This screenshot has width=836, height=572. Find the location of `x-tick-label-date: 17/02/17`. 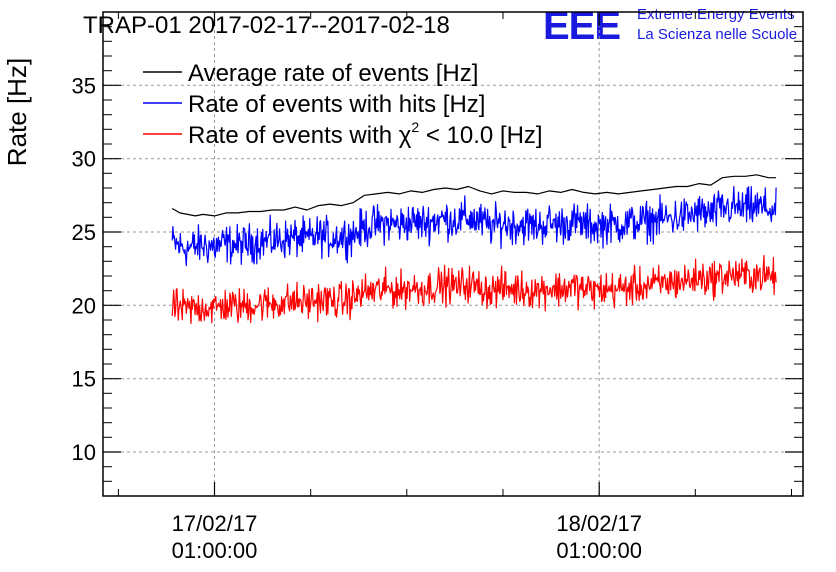

x-tick-label-date: 17/02/17 is located at coordinates (215, 523).